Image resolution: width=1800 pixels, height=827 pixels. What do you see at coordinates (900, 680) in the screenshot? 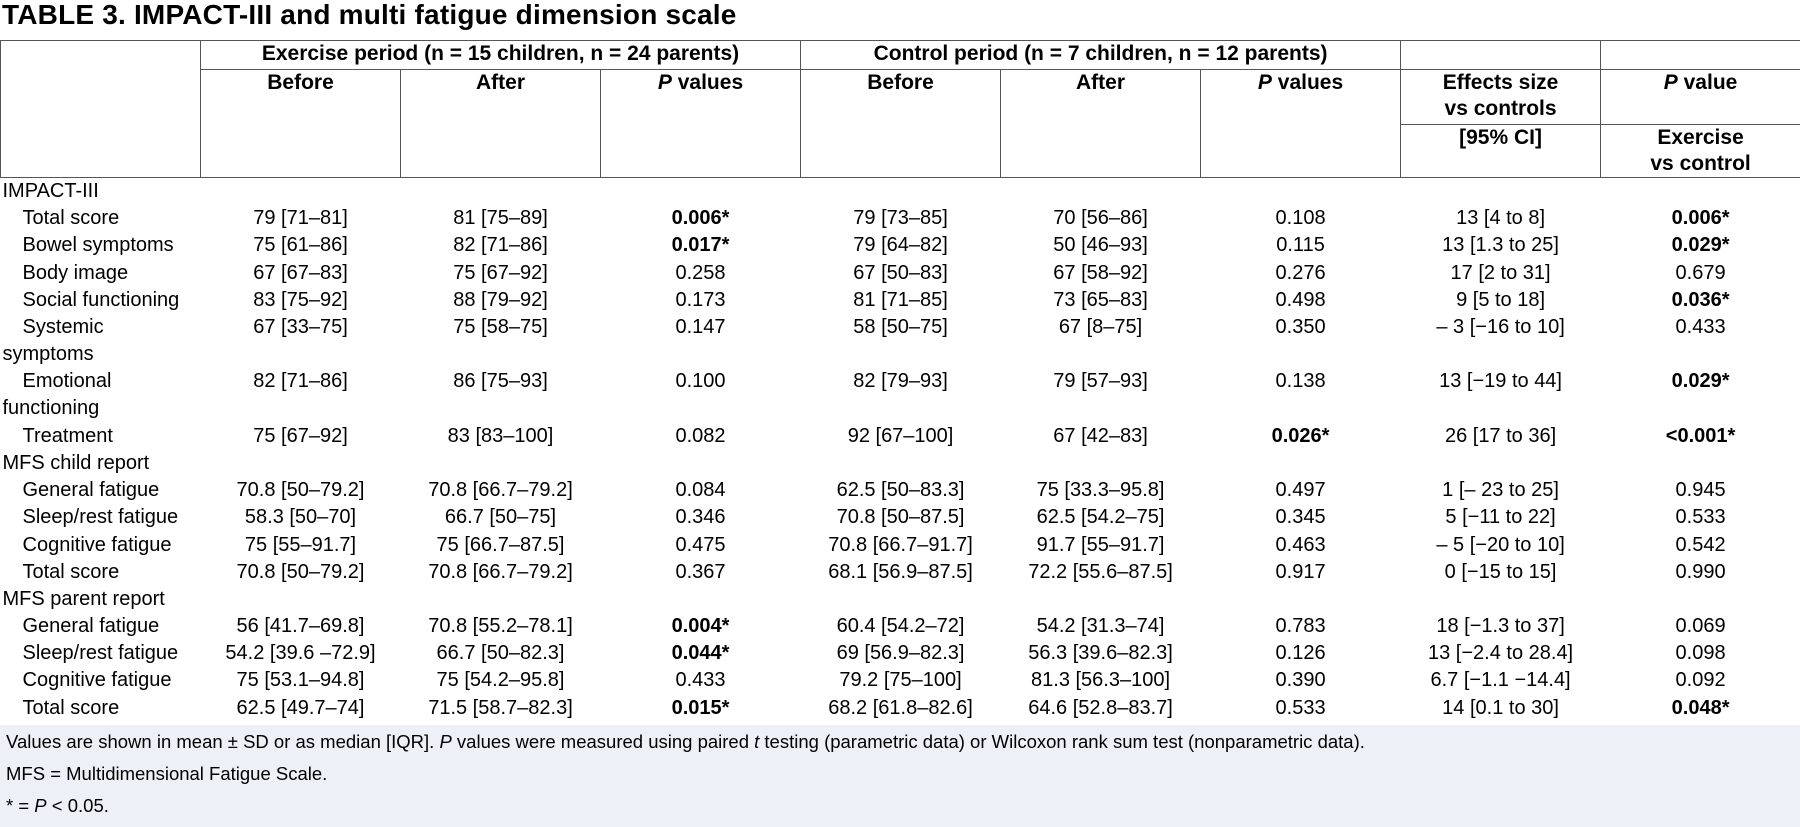
I see `table-cell: 79.2 [75–100]` at bounding box center [900, 680].